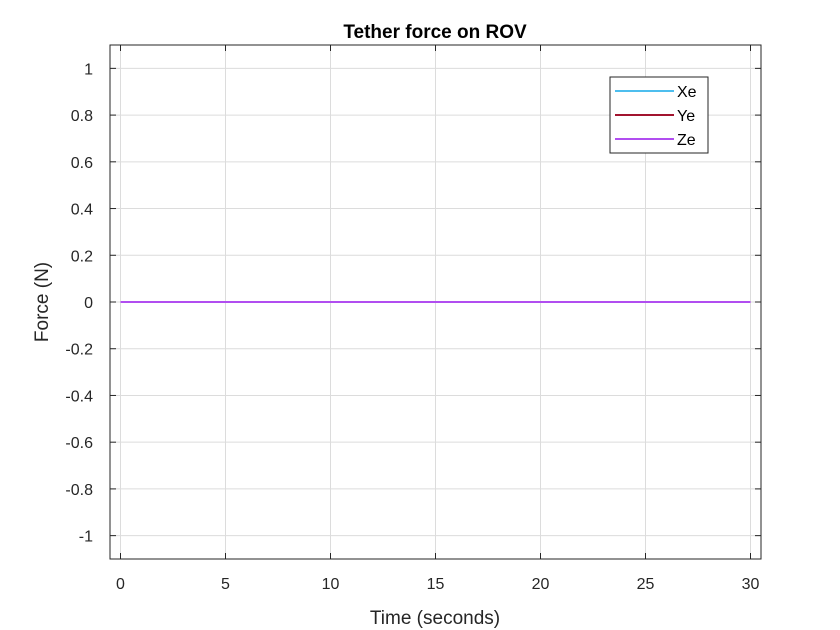 This screenshot has width=840, height=630. Describe the element at coordinates (82, 210) in the screenshot. I see `y-tick-label: 0.4` at that location.